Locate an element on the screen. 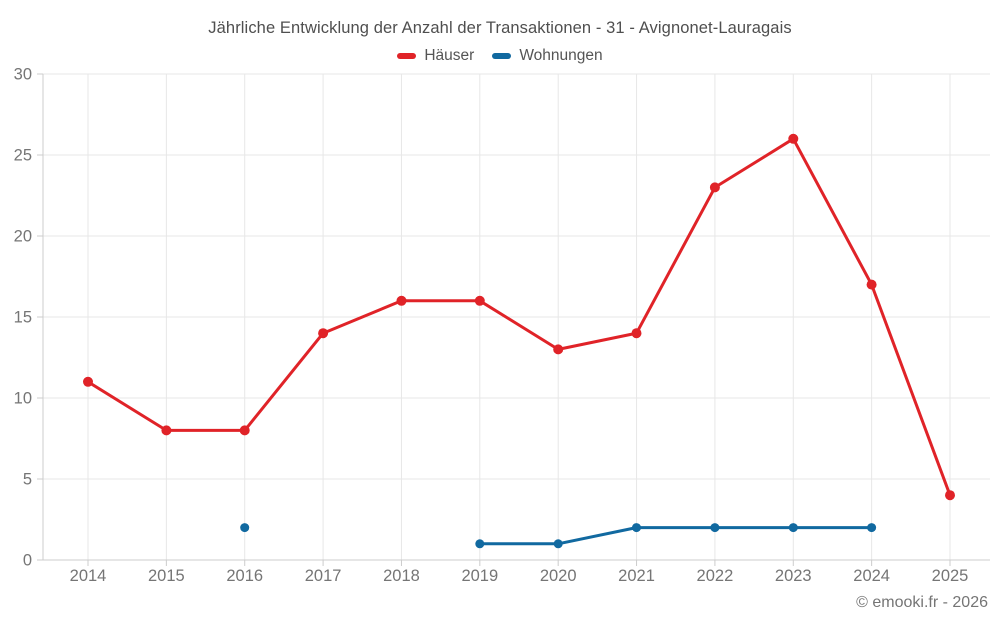  data-point-haeuser-2021 is located at coordinates (636, 333).